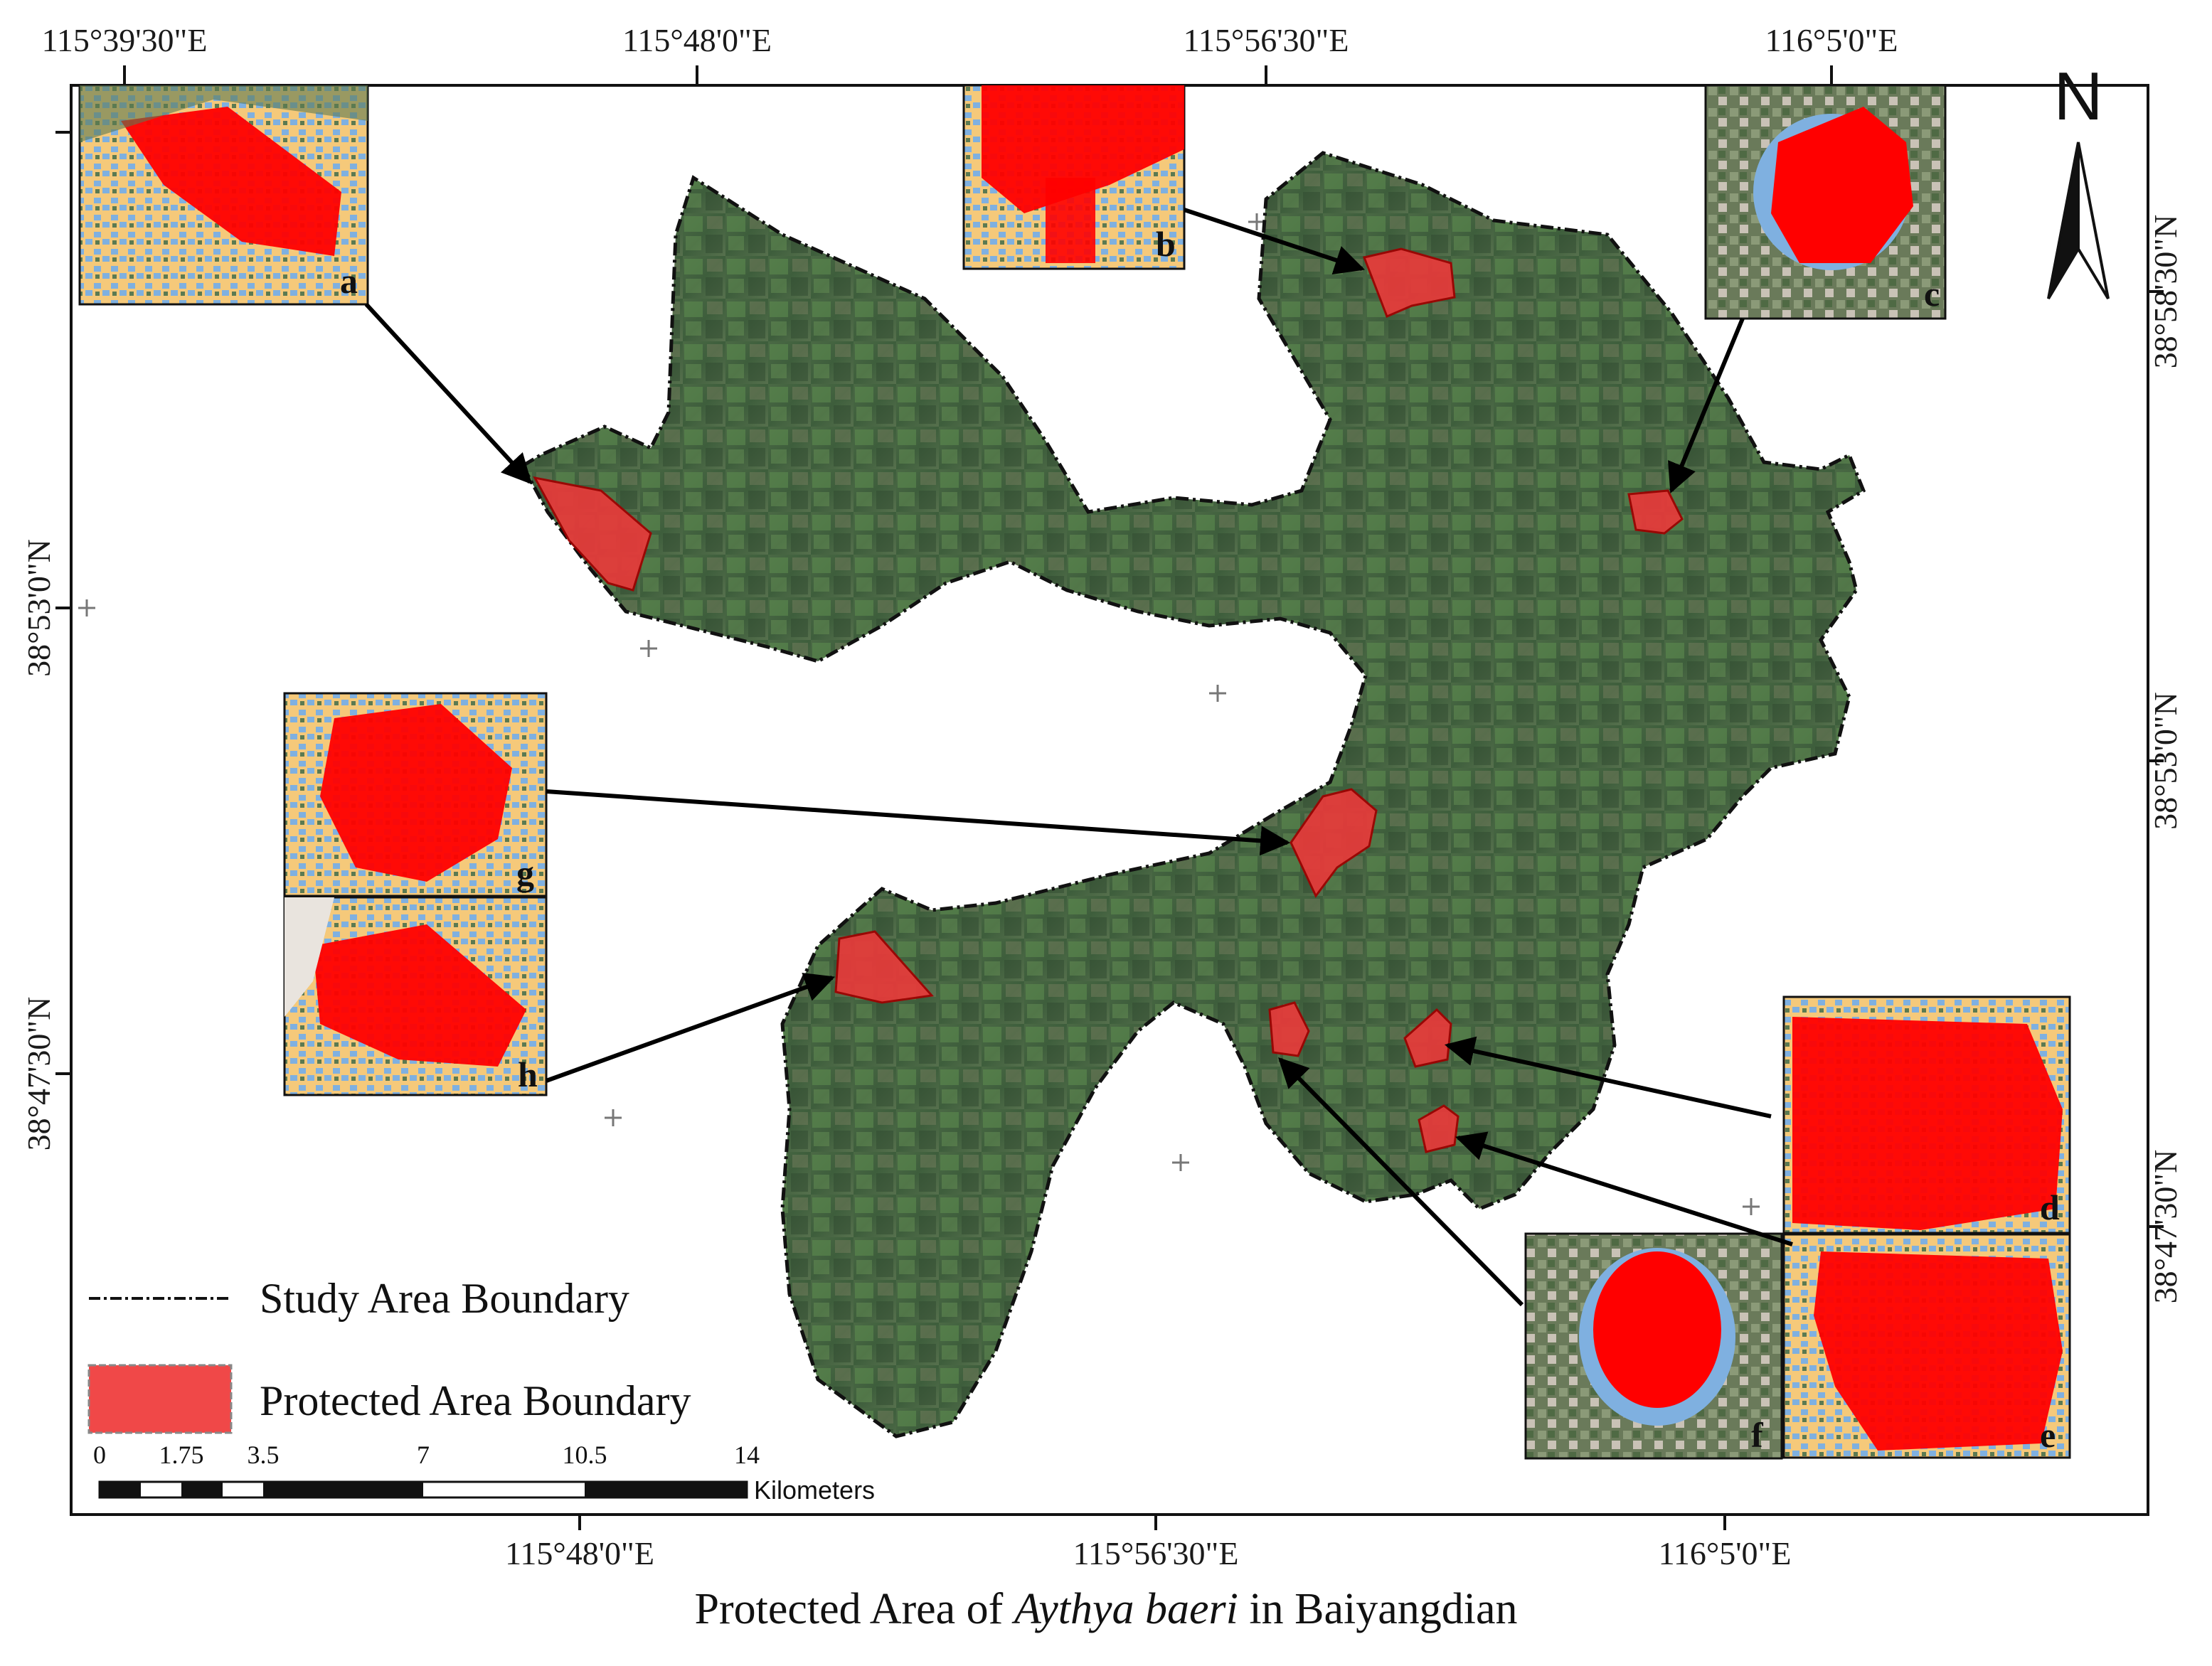 Image resolution: width=2212 pixels, height=1666 pixels. What do you see at coordinates (592, 534) in the screenshot?
I see `protected-area-a` at bounding box center [592, 534].